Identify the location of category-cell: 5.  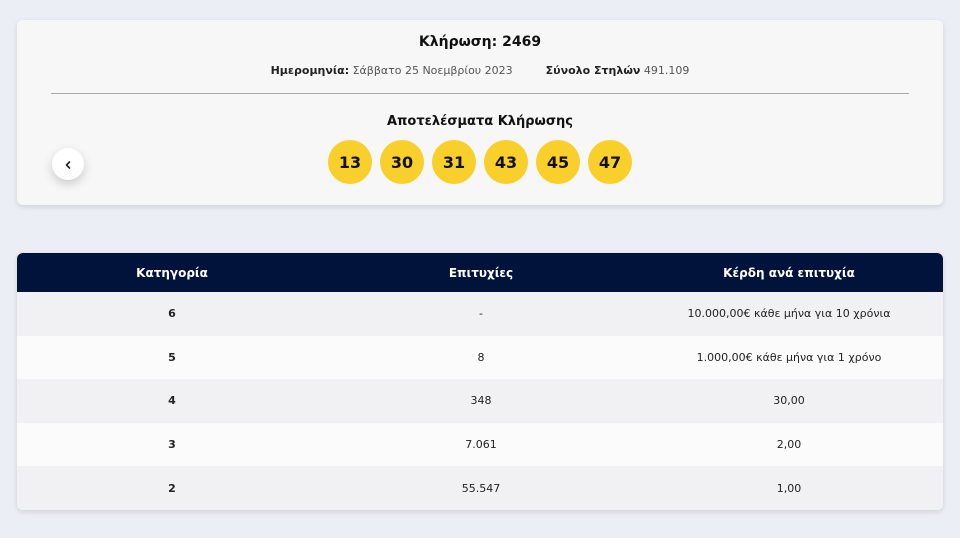
(172, 357).